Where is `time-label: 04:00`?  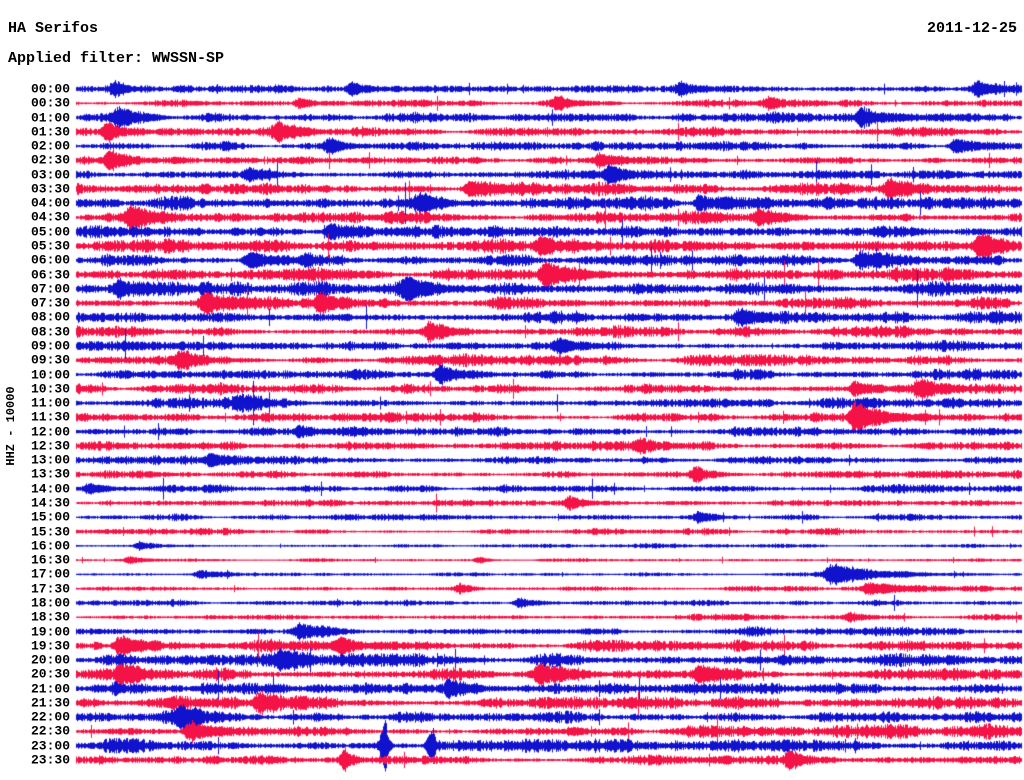 time-label: 04:00 is located at coordinates (50, 203).